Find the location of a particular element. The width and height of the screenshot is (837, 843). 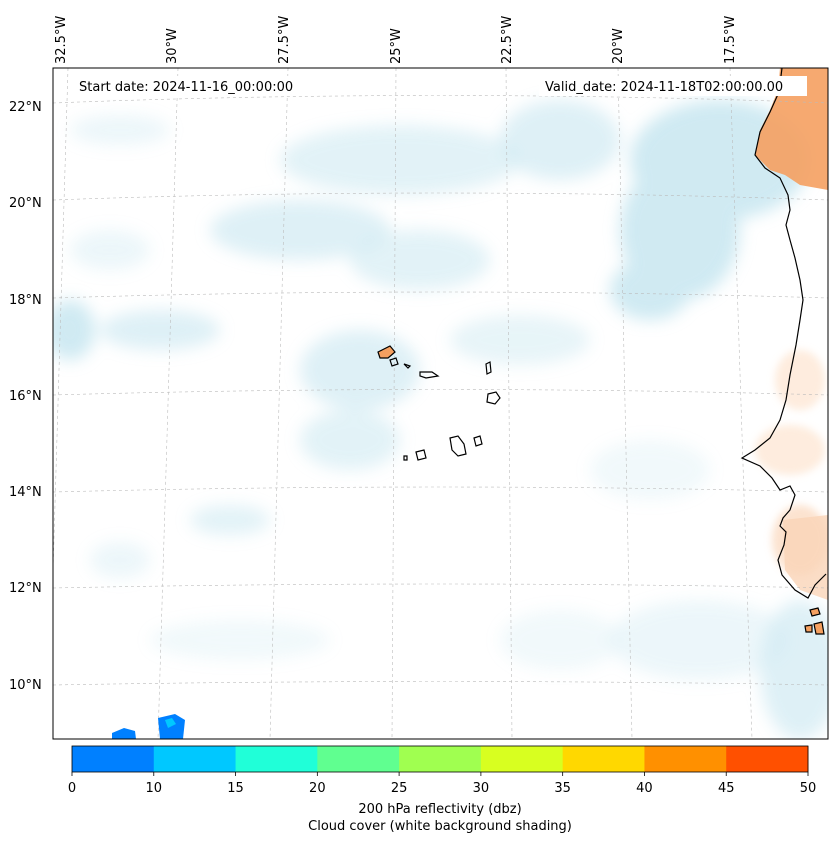

lat-label: 12°N is located at coordinates (25, 588).